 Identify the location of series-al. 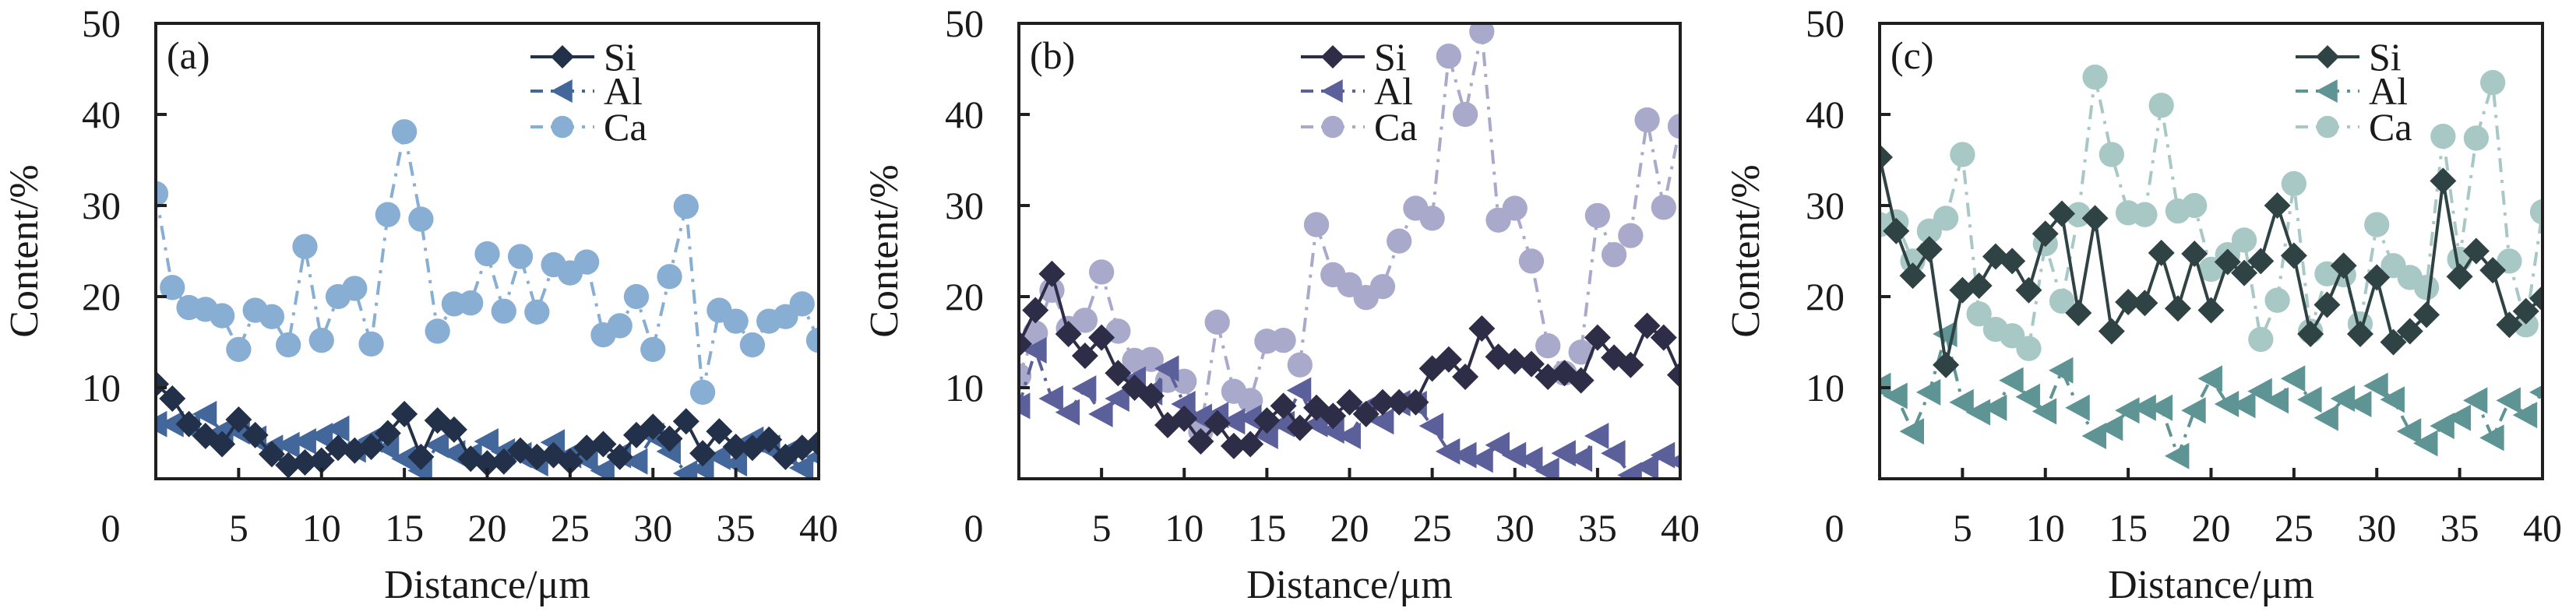
(2211, 395).